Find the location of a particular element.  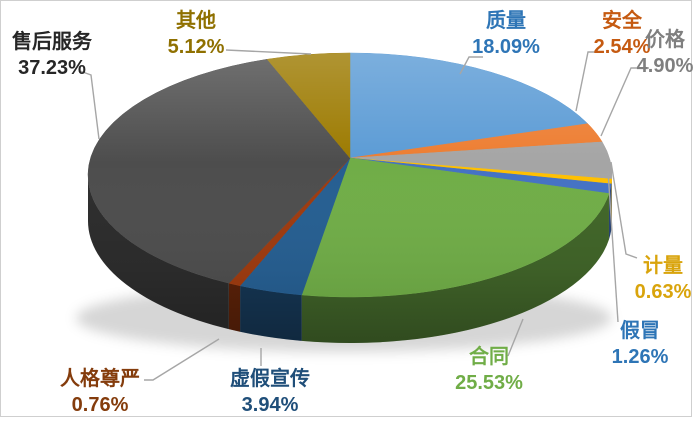

slice-label-value: 25.53% is located at coordinates (489, 383).